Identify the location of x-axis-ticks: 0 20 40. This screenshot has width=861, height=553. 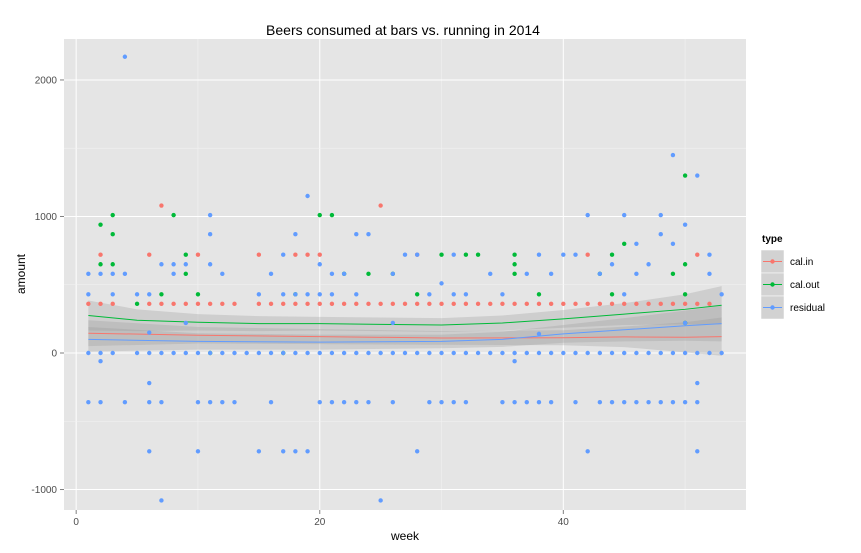
(321, 519).